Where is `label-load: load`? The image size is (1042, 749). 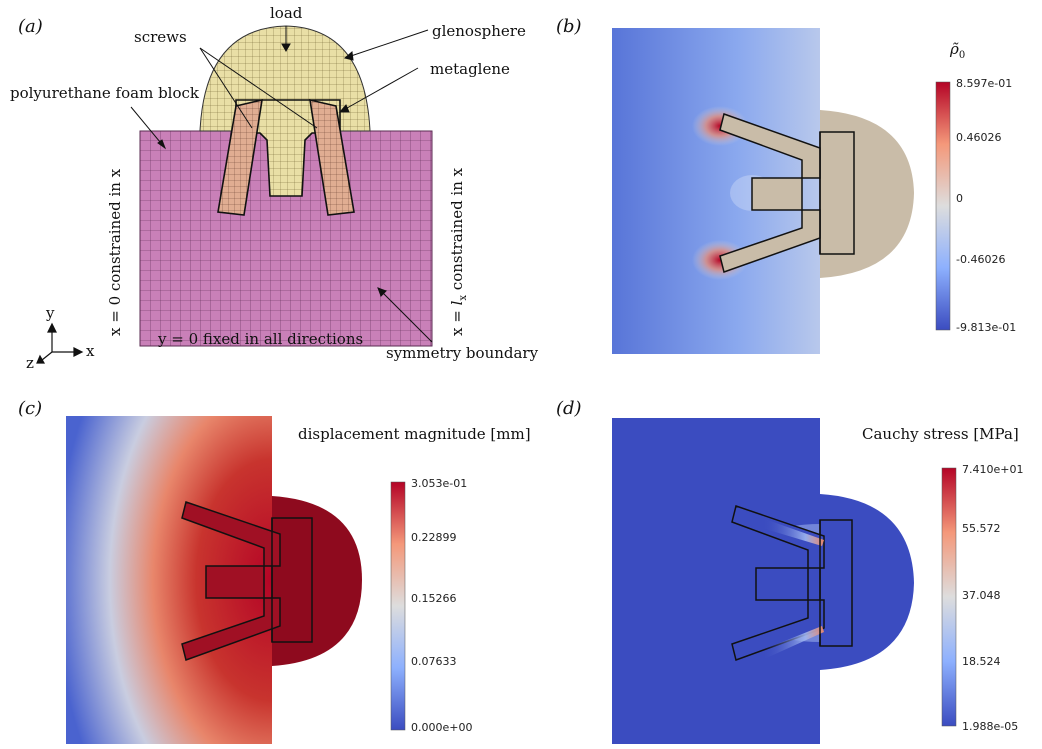
label-load: load is located at coordinates (286, 13).